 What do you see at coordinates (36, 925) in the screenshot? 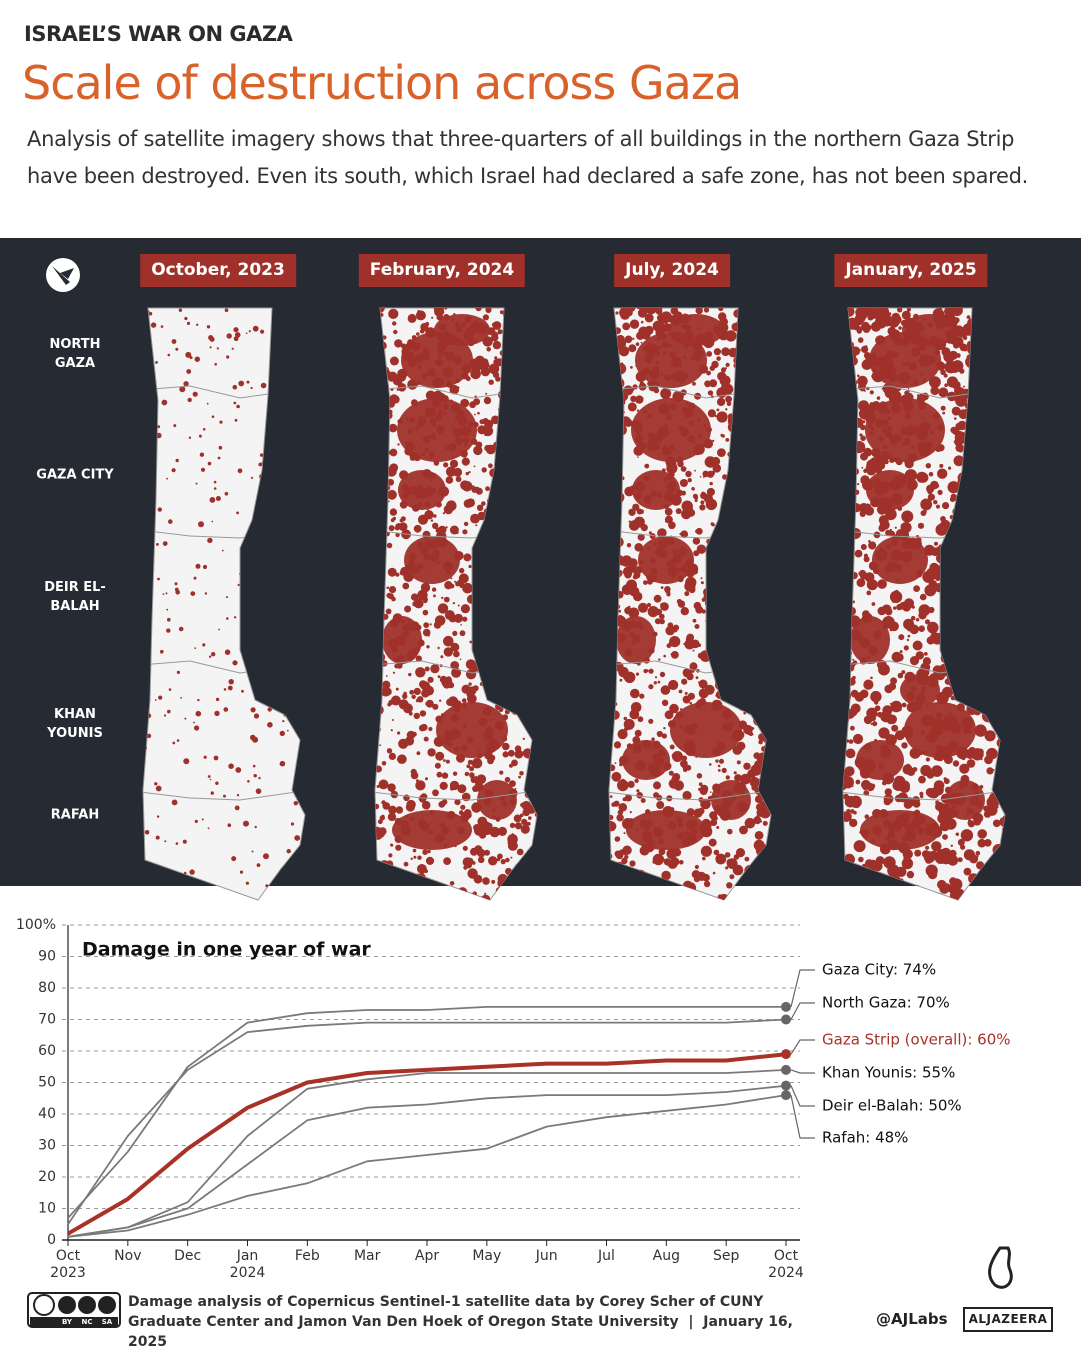
I see `y-tick-label: 100%` at bounding box center [36, 925].